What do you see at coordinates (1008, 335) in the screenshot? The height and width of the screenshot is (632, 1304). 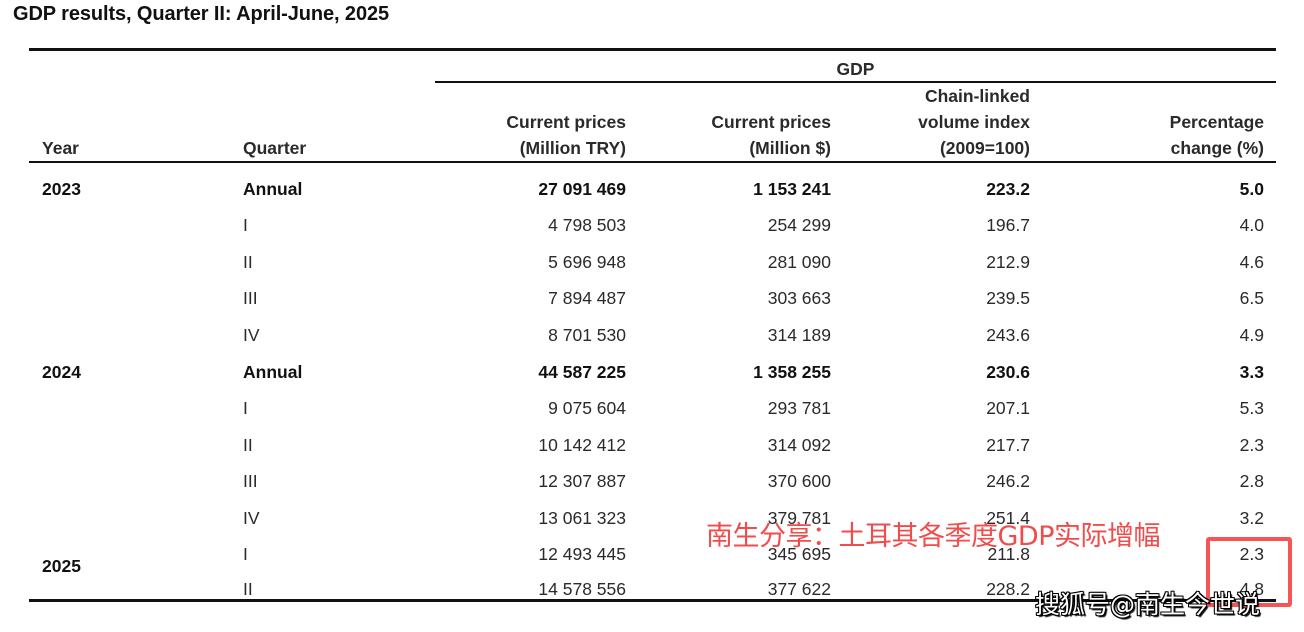 I see `cell-index: 243.6` at bounding box center [1008, 335].